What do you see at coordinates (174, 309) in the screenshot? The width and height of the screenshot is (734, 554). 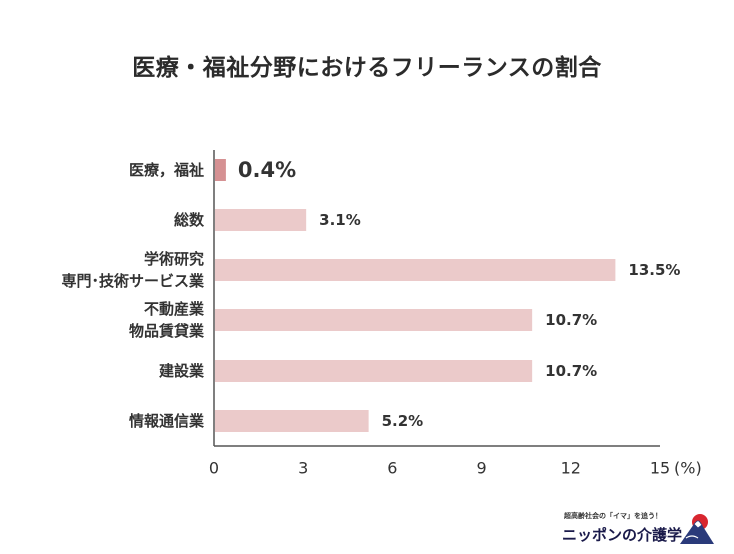 I see `category-label-3-line-0: 不動産業` at bounding box center [174, 309].